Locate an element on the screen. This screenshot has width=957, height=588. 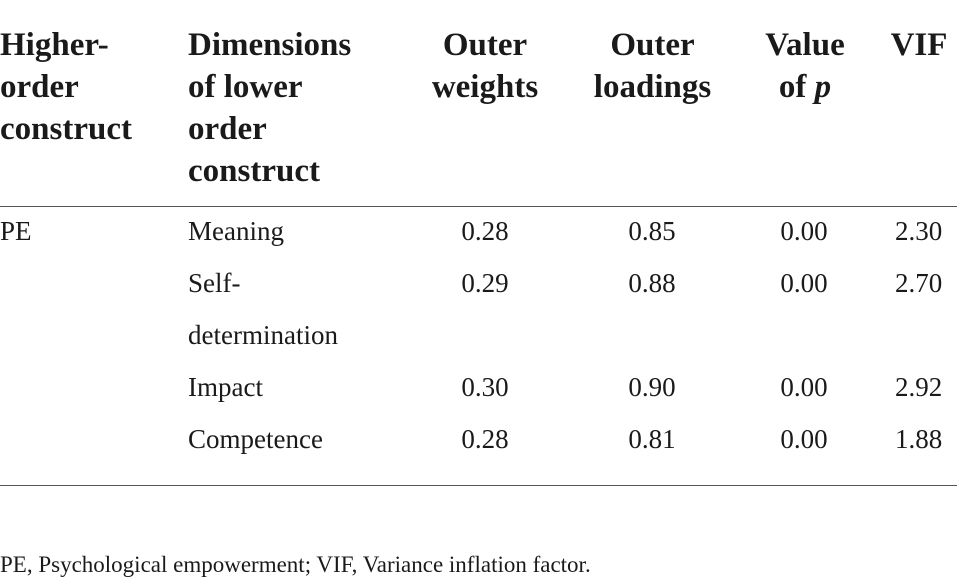
row-dimension-cont: determination is located at coordinates (263, 335).